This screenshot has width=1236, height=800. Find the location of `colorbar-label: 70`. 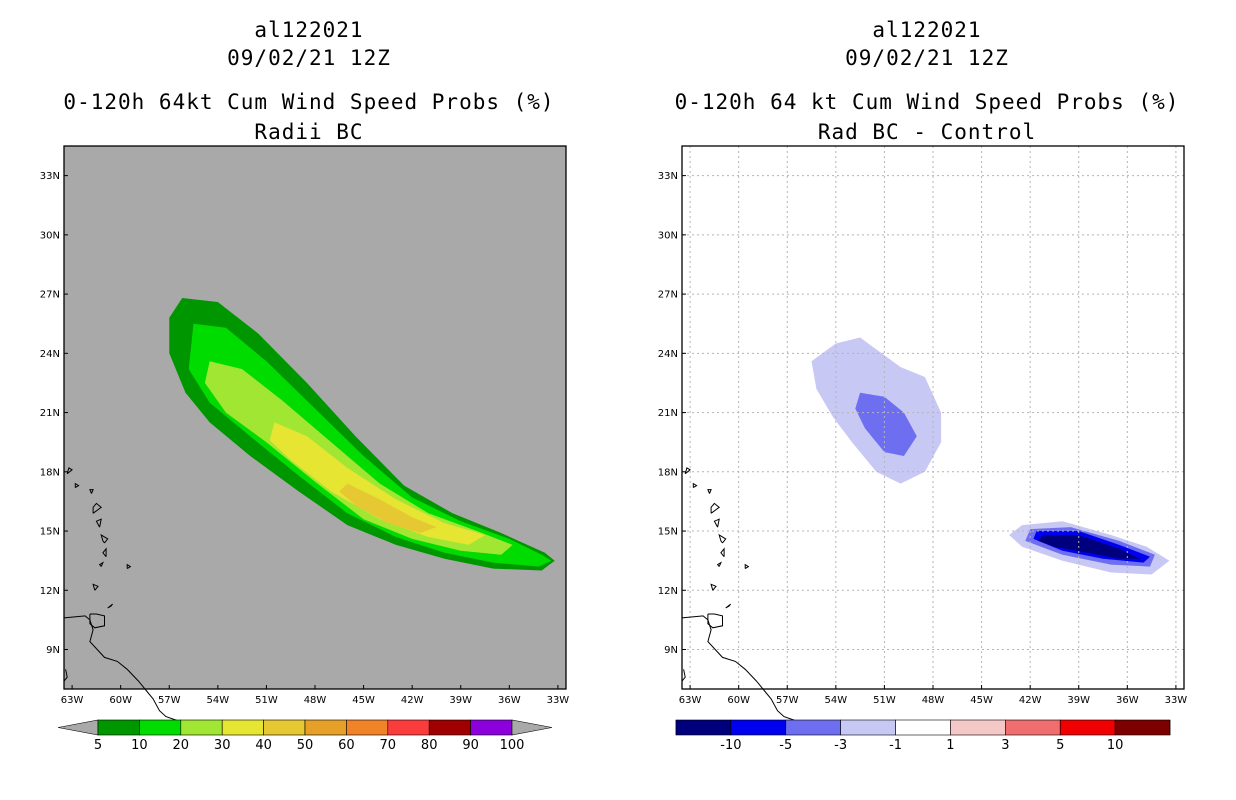

colorbar-label: 70 is located at coordinates (388, 745).